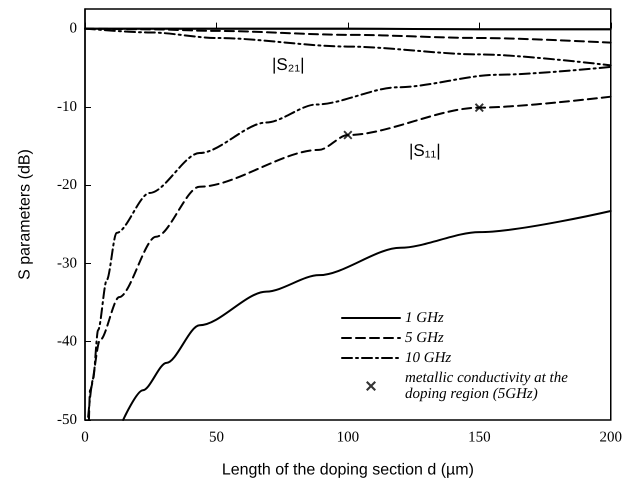 Image resolution: width=625 pixels, height=487 pixels. What do you see at coordinates (85, 438) in the screenshot?
I see `x-tick-label: 0` at bounding box center [85, 438].